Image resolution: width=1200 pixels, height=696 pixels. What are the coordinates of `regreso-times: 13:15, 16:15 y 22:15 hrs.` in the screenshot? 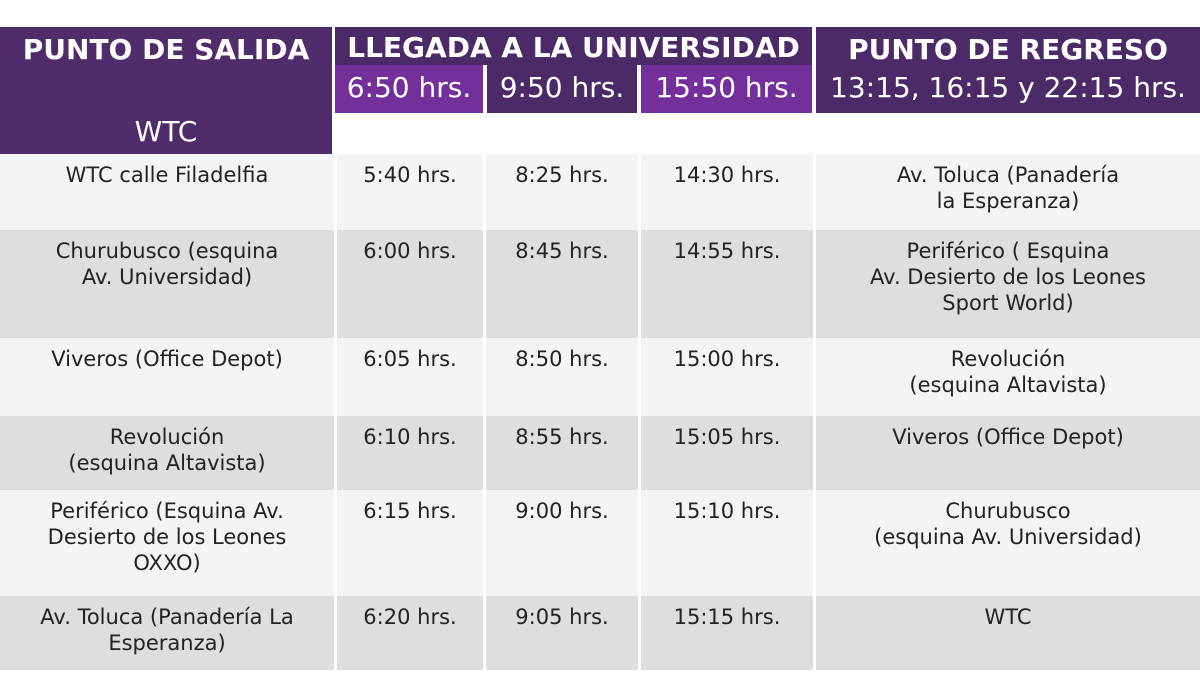 It's located at (1008, 87).